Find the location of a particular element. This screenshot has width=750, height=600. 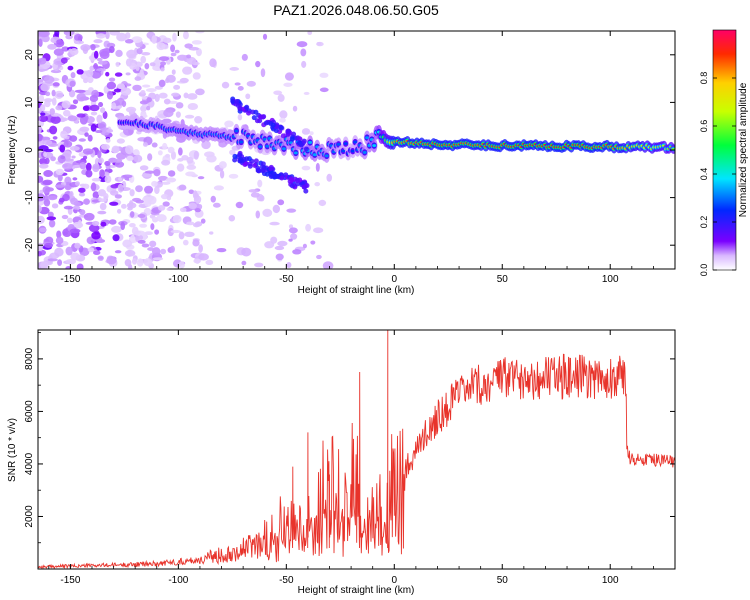

ridge-core is located at coordinates (310, 142).